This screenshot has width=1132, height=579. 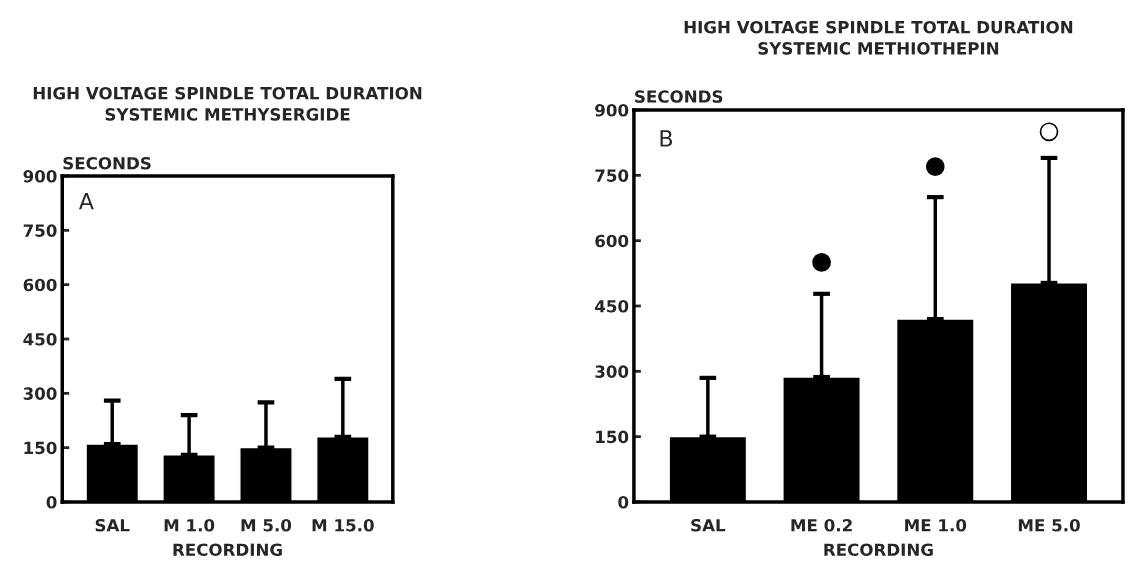 What do you see at coordinates (878, 37) in the screenshot?
I see `chart-title: HIGH VOLTAGE SPINDLE TOTAL DURATION SYSTEMIC METHIOTHEPIN` at bounding box center [878, 37].